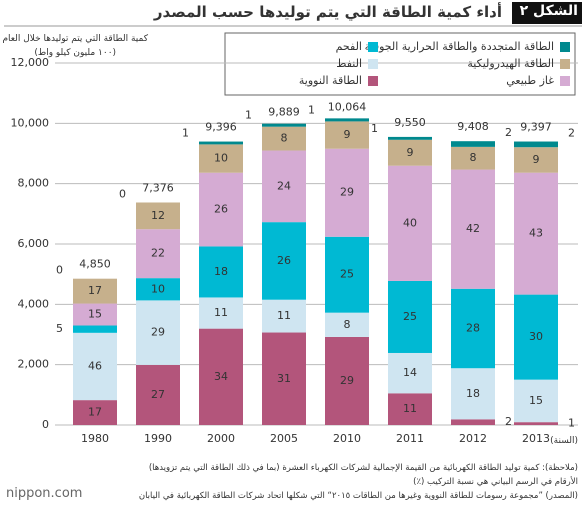 This screenshot has width=584, height=512. Describe the element at coordinates (347, 438) in the screenshot. I see `x-tick-label: 2010` at that location.